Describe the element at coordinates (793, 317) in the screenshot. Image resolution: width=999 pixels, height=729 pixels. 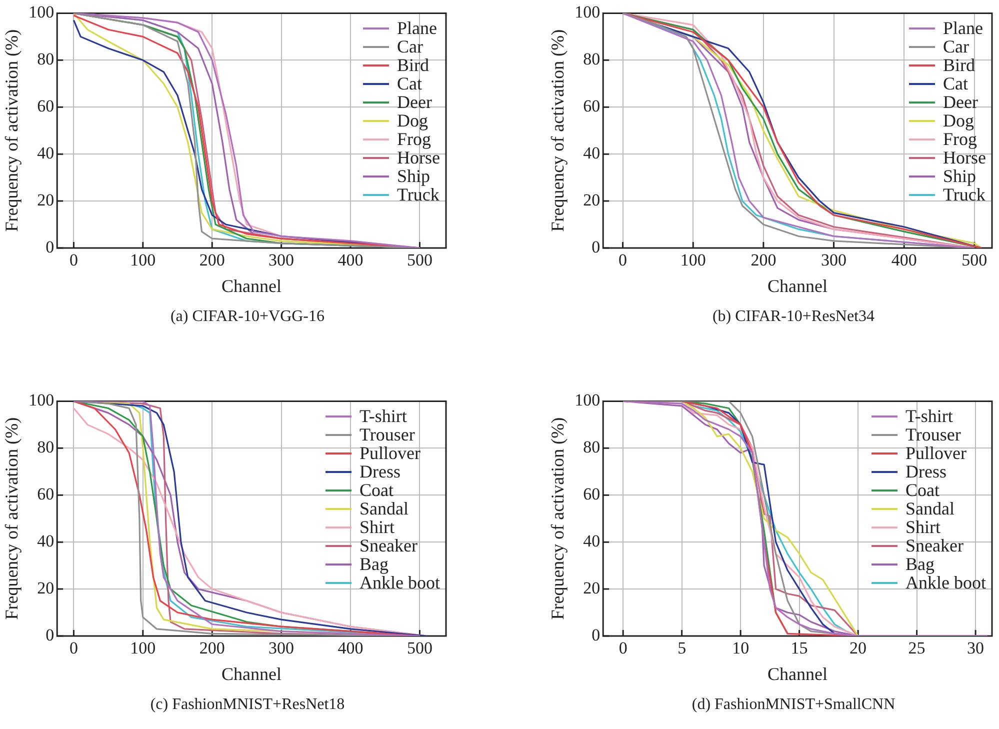
I see `text: (b) CIFAR-10+ResNet34` at that location.